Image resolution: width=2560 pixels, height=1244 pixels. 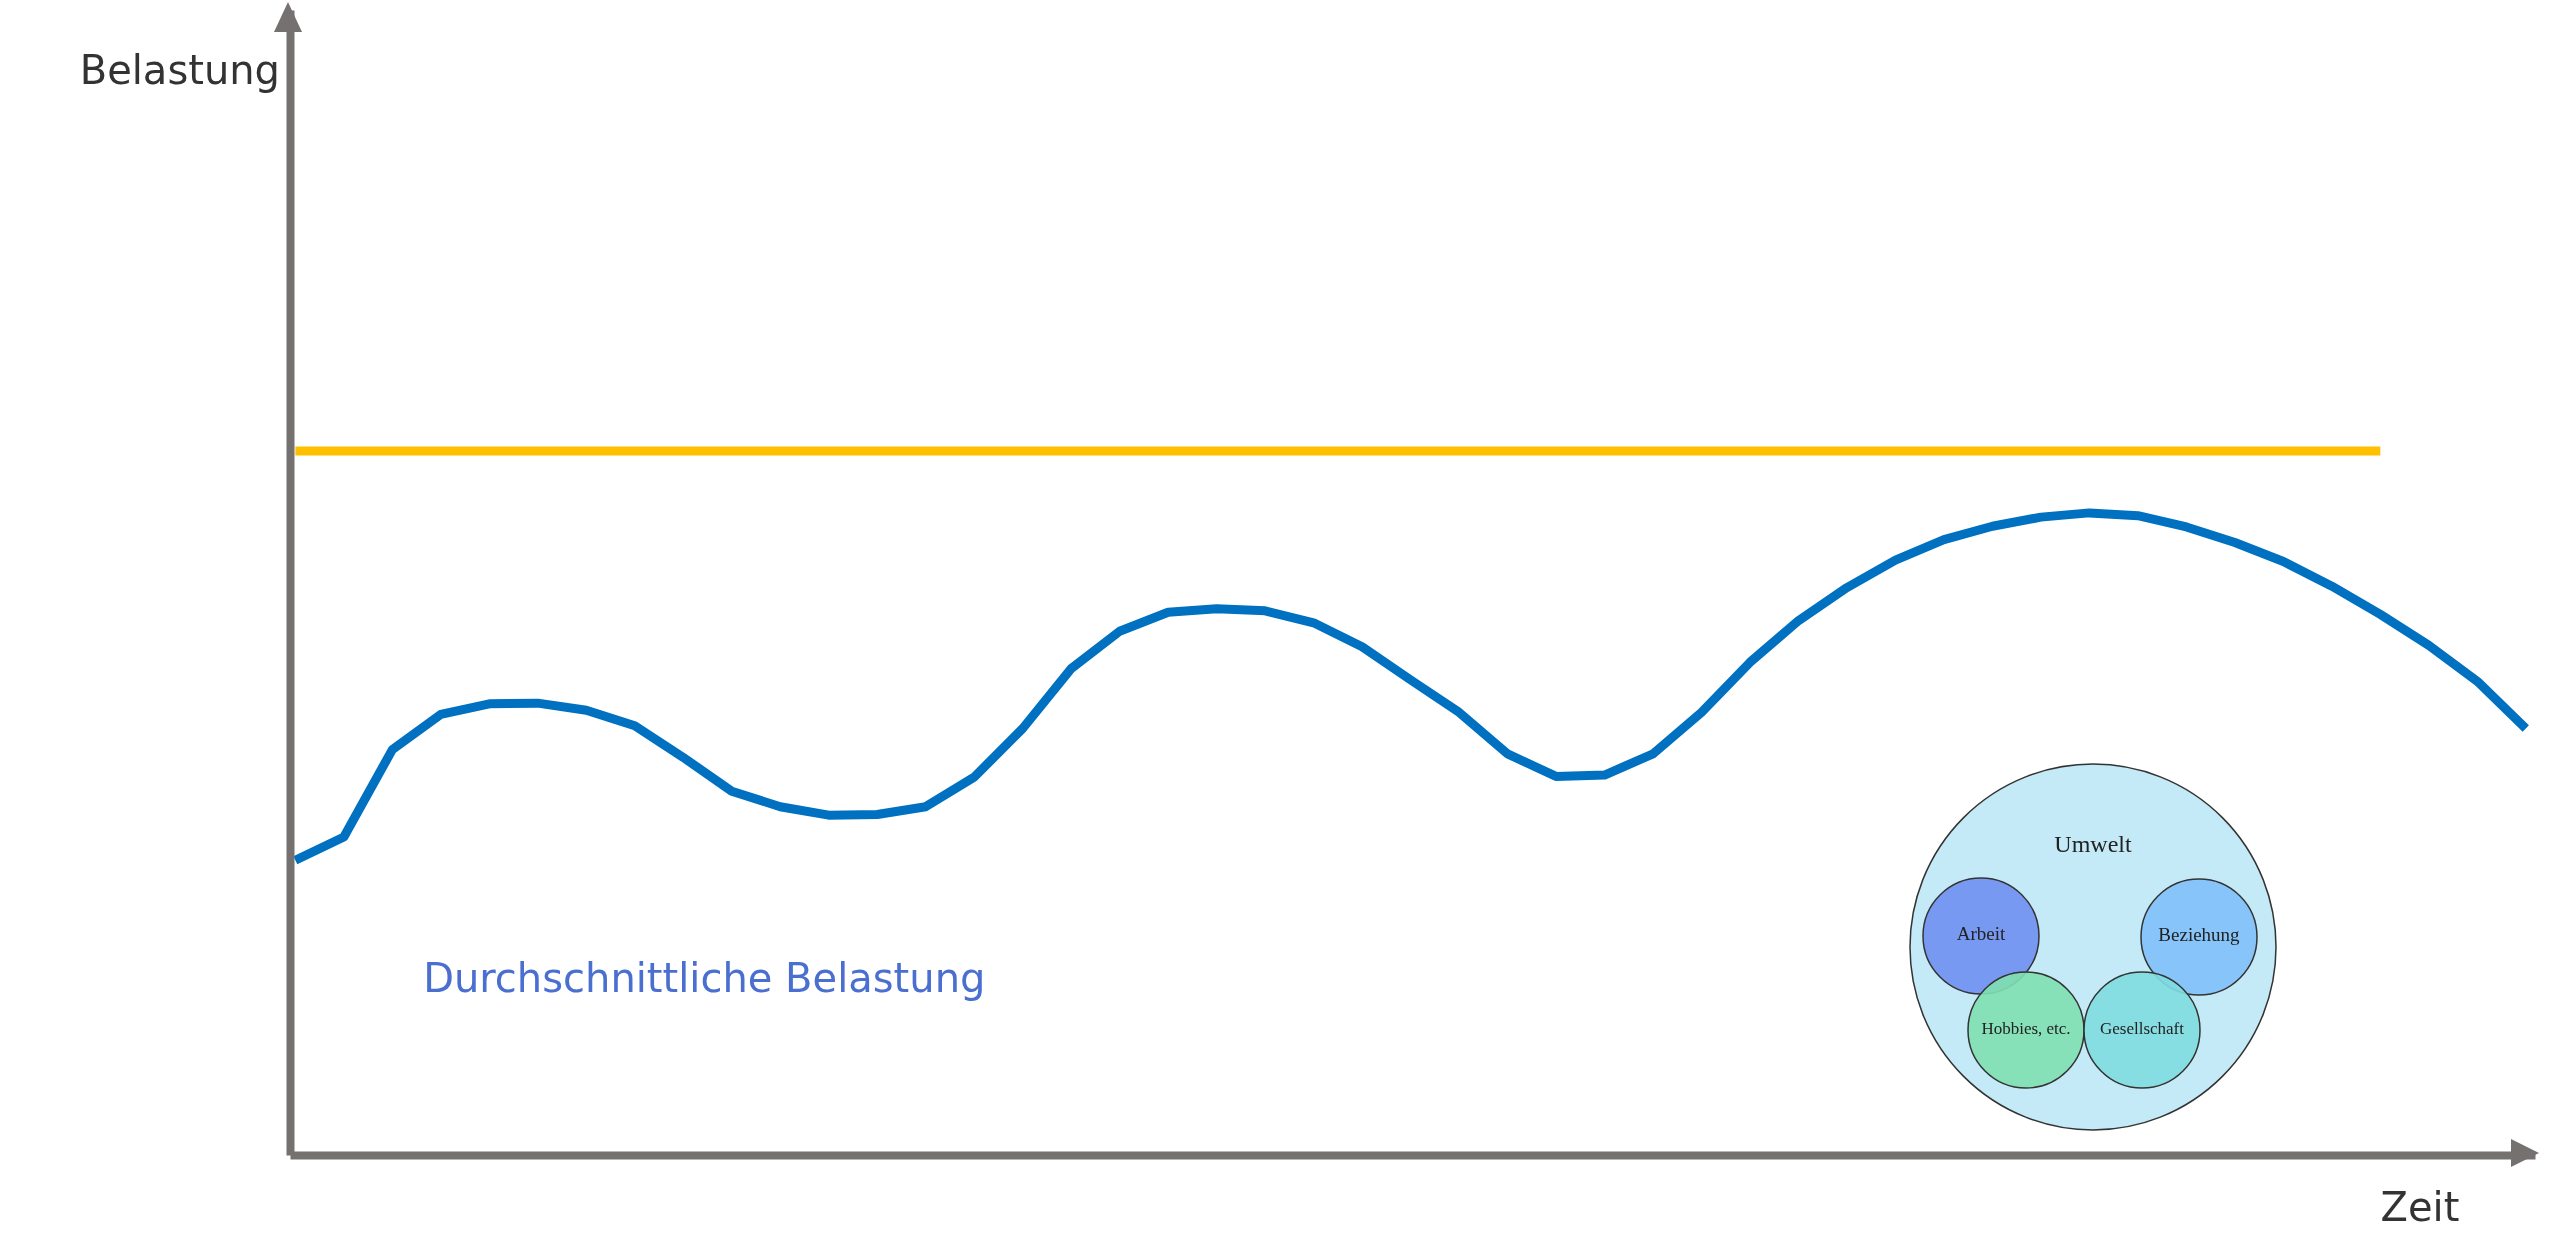 I want to click on annotation: Arbeit, so click(x=1981, y=934).